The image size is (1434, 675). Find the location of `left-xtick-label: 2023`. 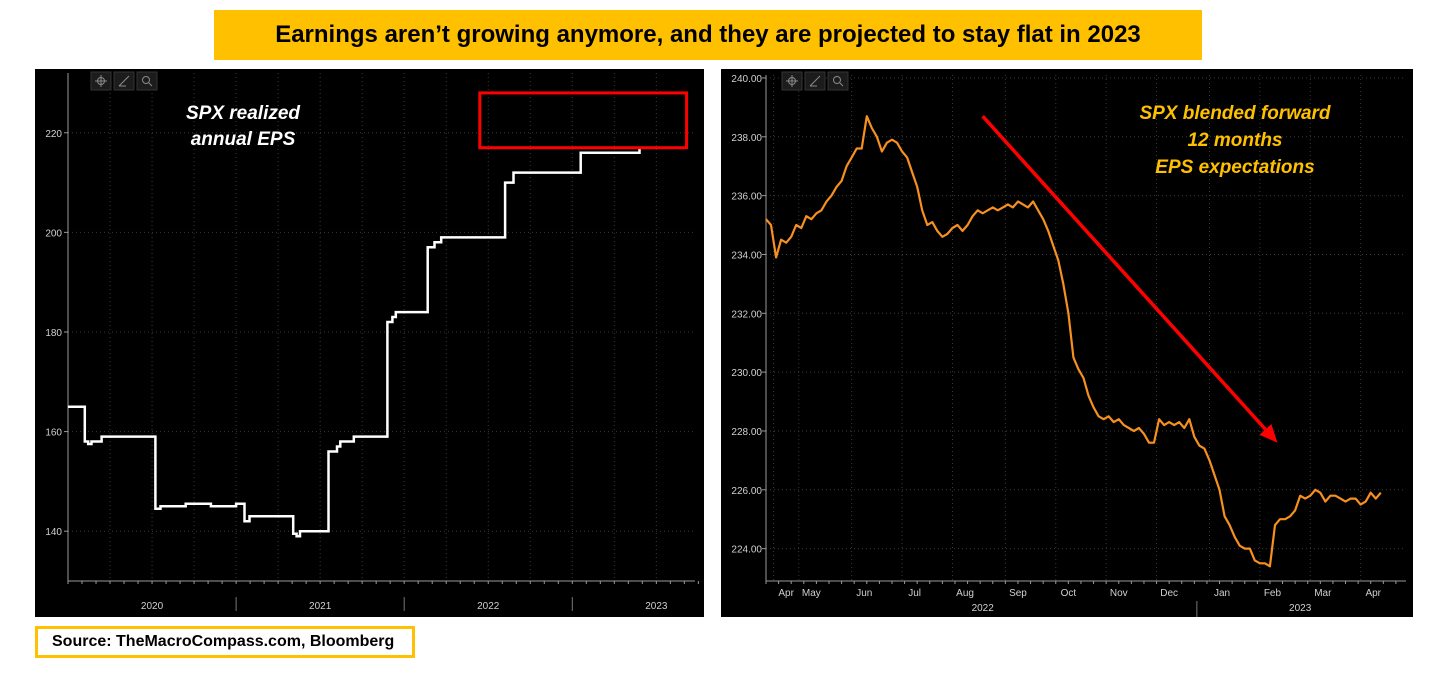

left-xtick-label: 2023 is located at coordinates (656, 606).